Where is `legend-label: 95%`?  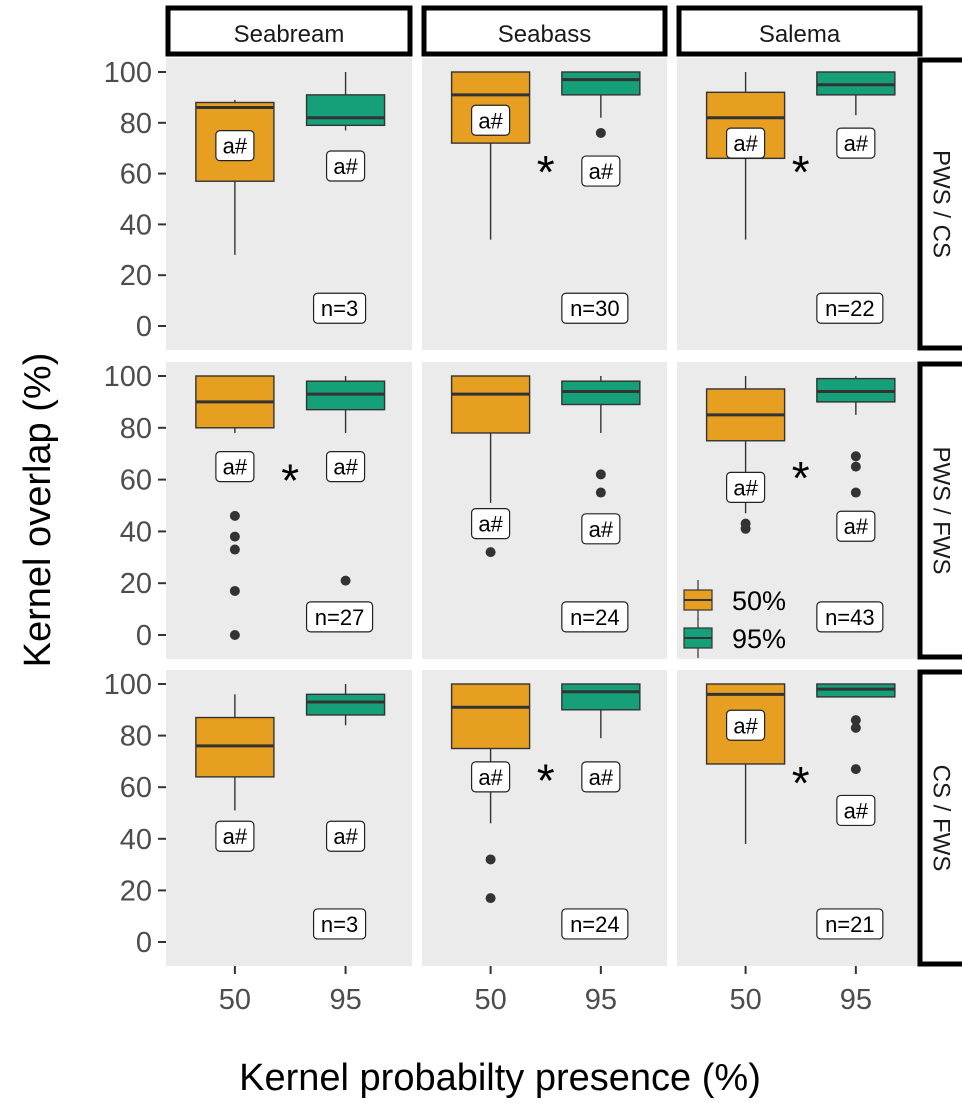 legend-label: 95% is located at coordinates (759, 639).